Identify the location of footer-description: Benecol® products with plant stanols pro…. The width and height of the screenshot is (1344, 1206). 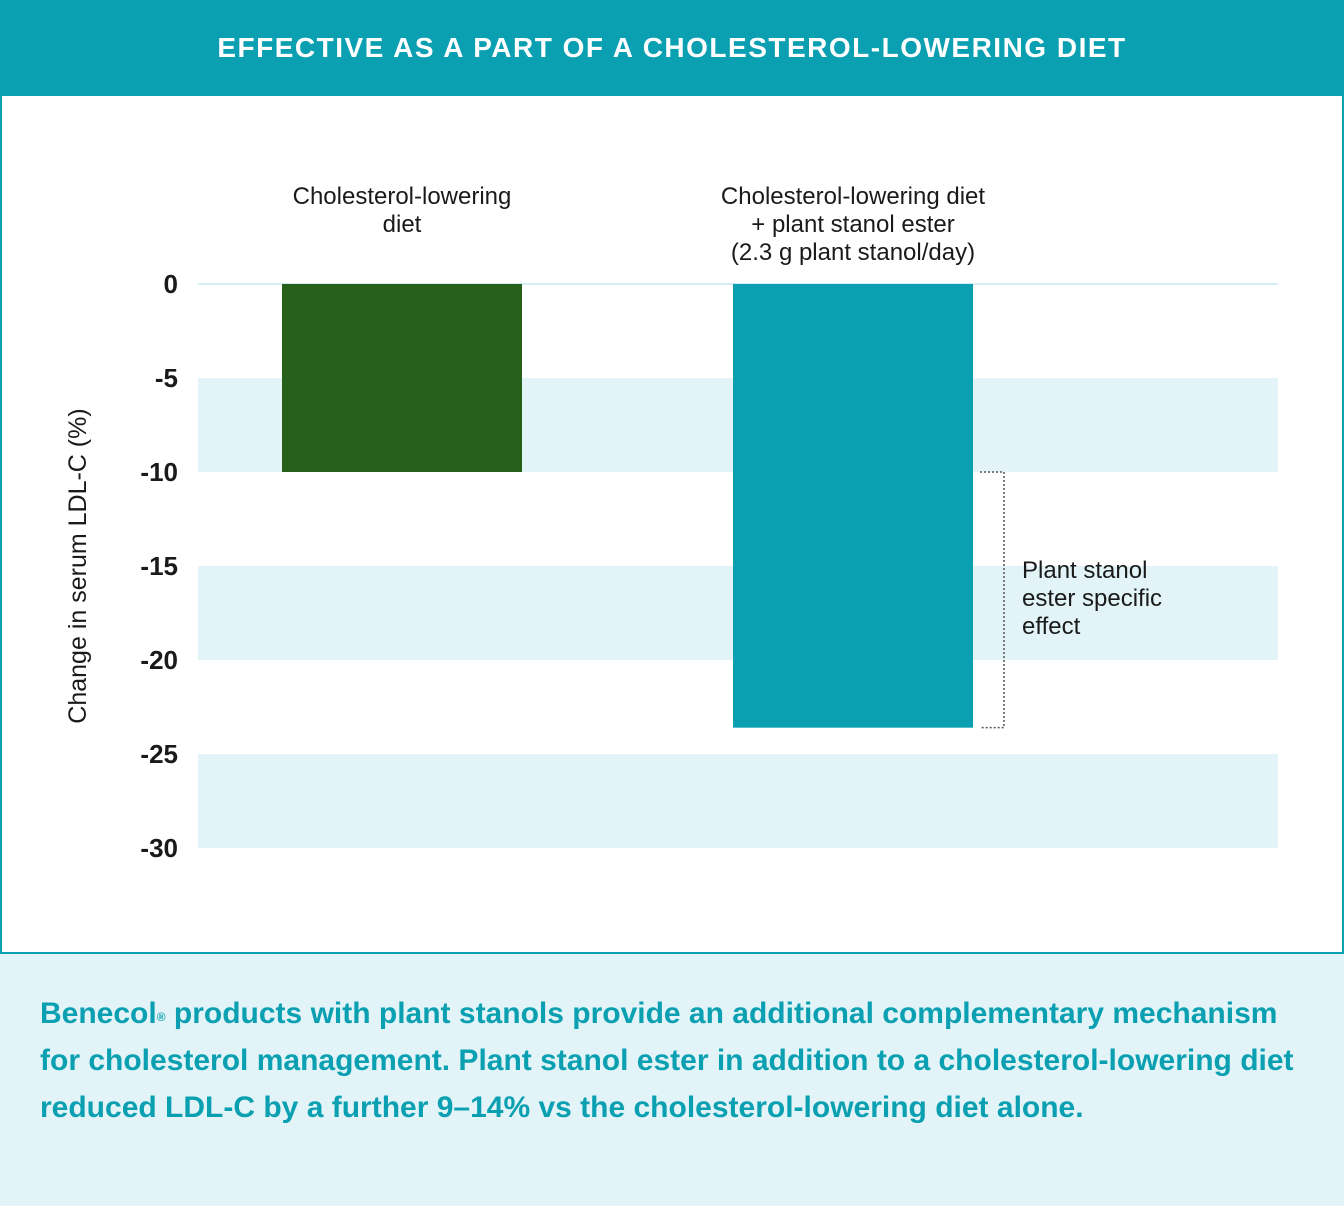
(675, 1060).